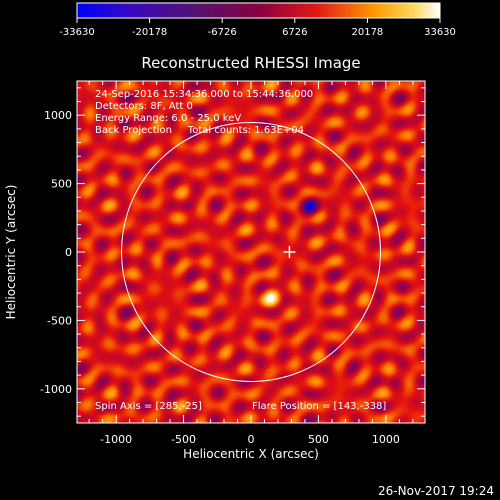  I want to click on colorbar-tick-labels: -33630 -20178 -6726 6726 20178 33630, so click(257, 32).